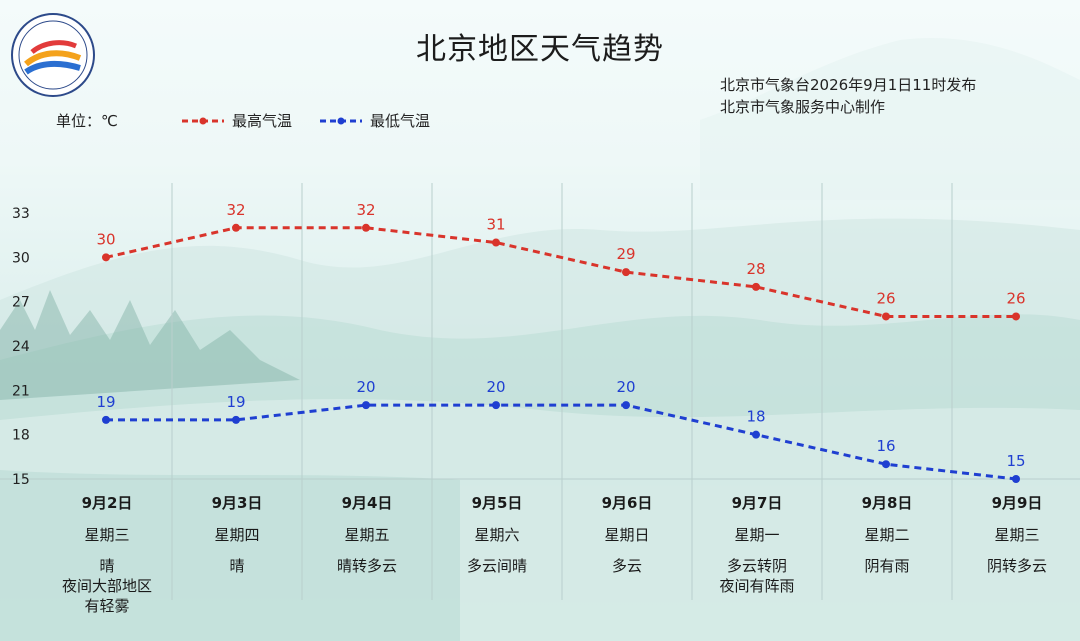 The width and height of the screenshot is (1080, 641). What do you see at coordinates (367, 503) in the screenshot?
I see `day-date: 9月4日` at bounding box center [367, 503].